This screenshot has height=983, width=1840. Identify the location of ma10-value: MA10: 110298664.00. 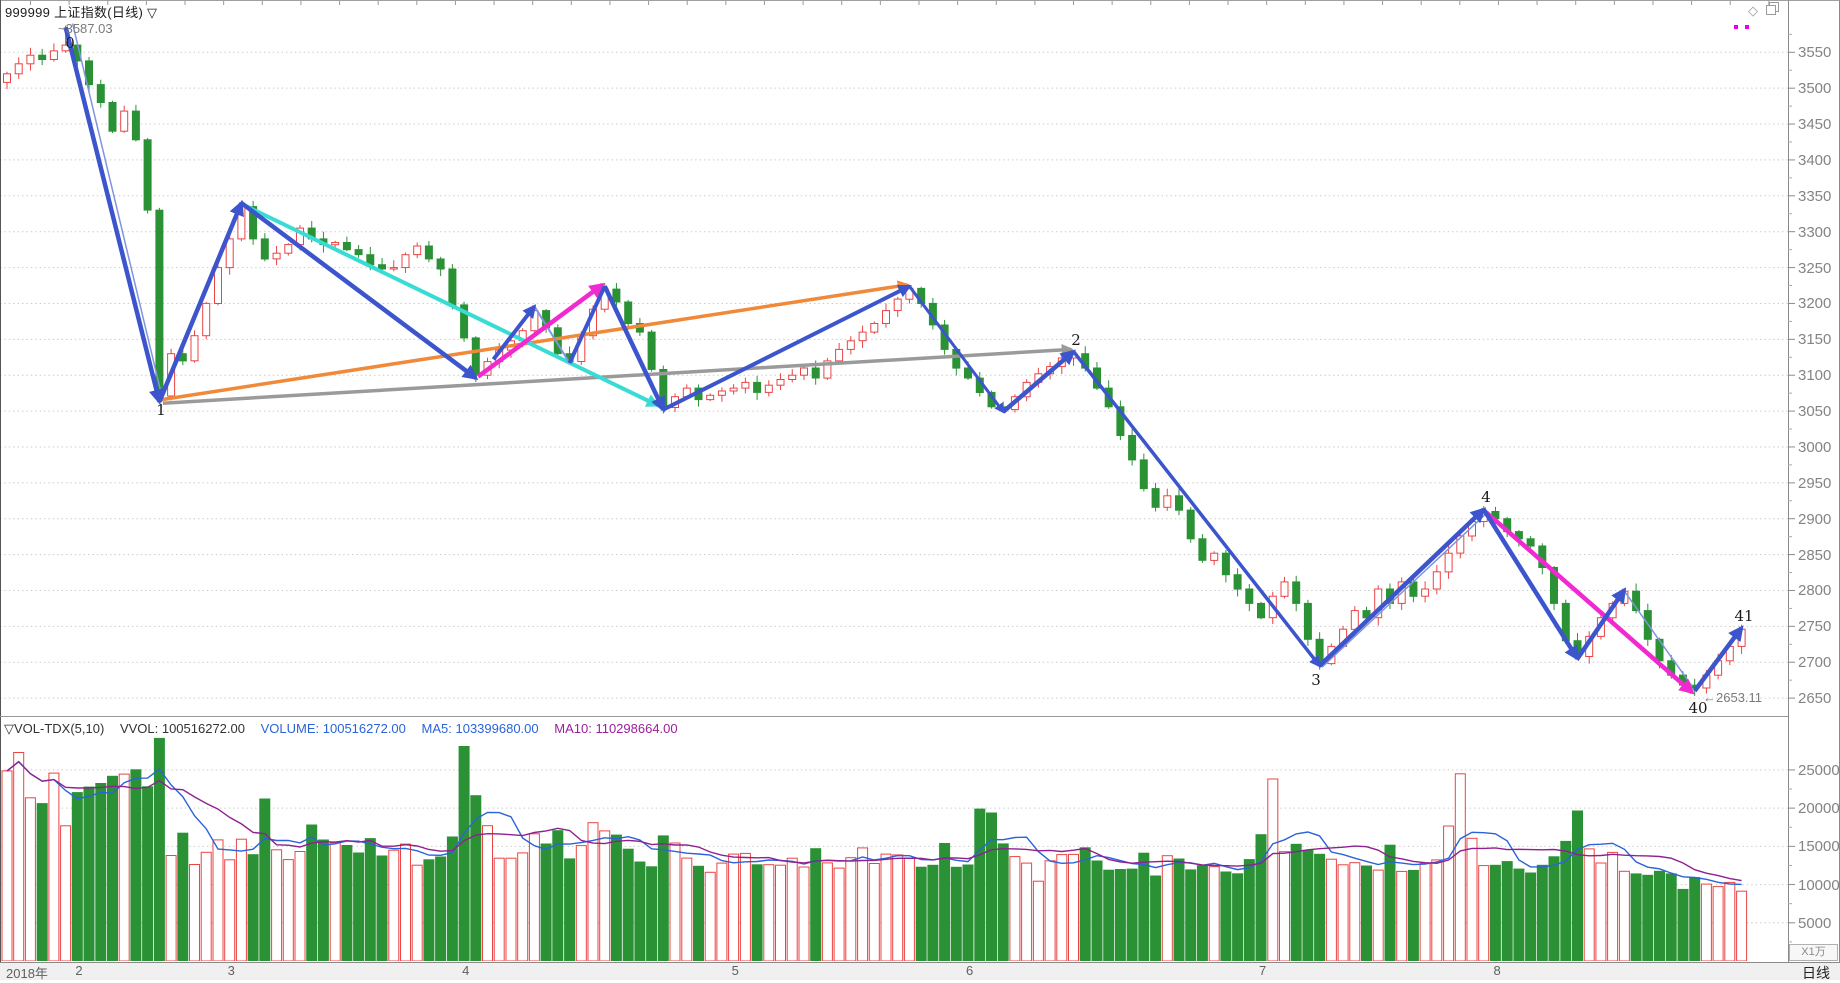
(616, 728).